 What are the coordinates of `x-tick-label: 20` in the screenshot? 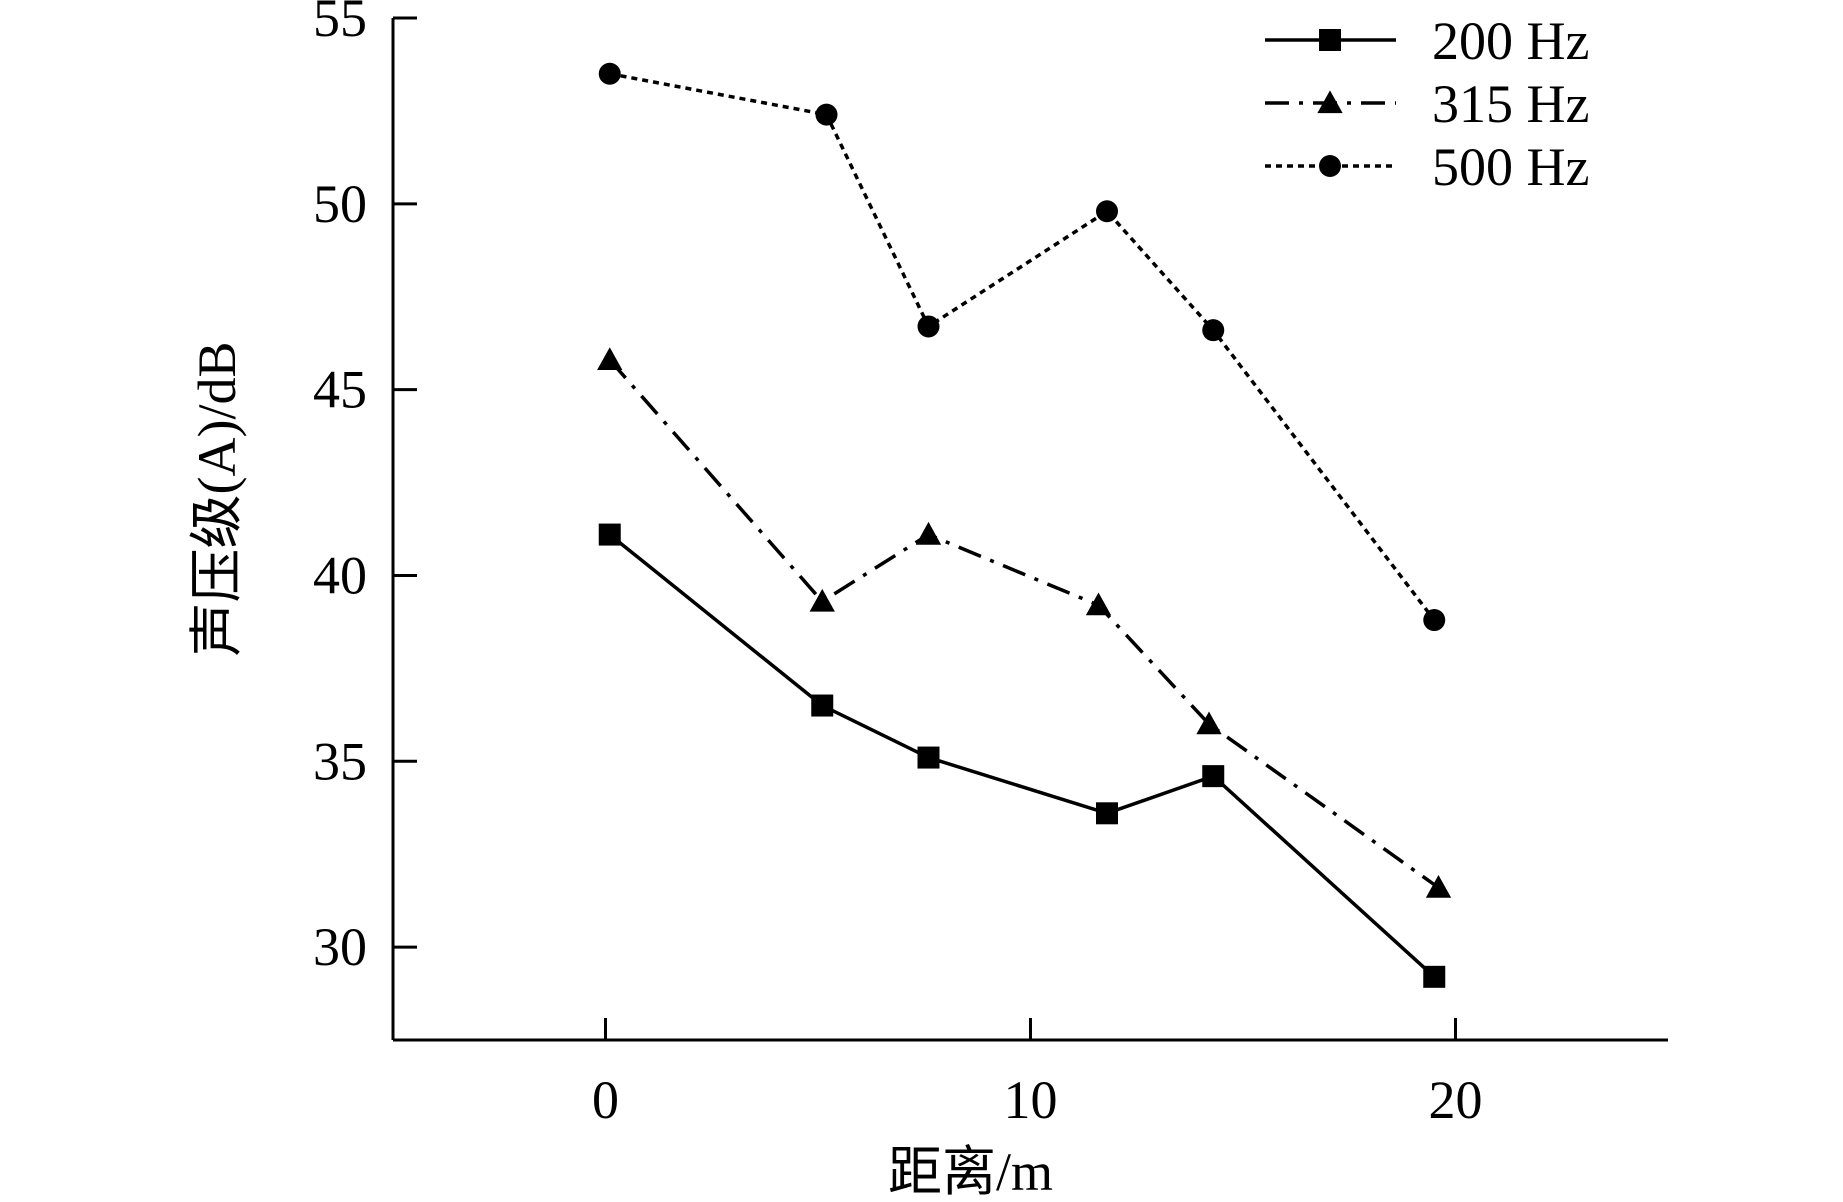 It's located at (1456, 1100).